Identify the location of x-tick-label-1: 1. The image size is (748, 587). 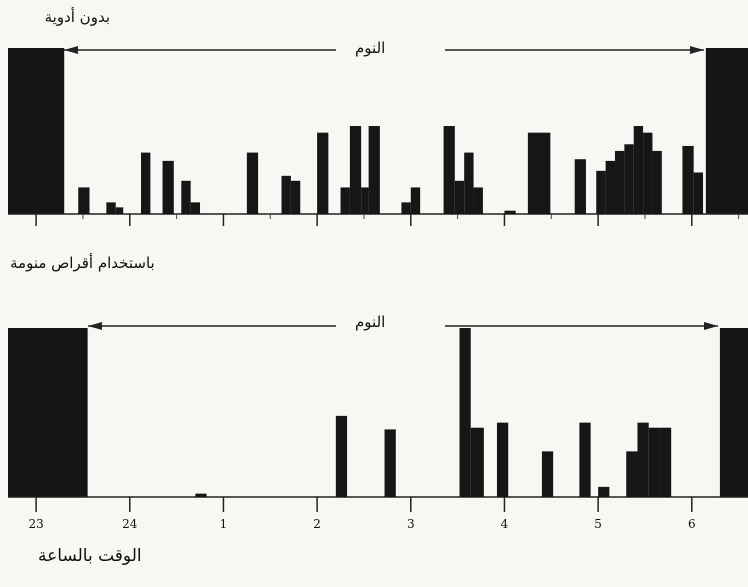
(224, 524).